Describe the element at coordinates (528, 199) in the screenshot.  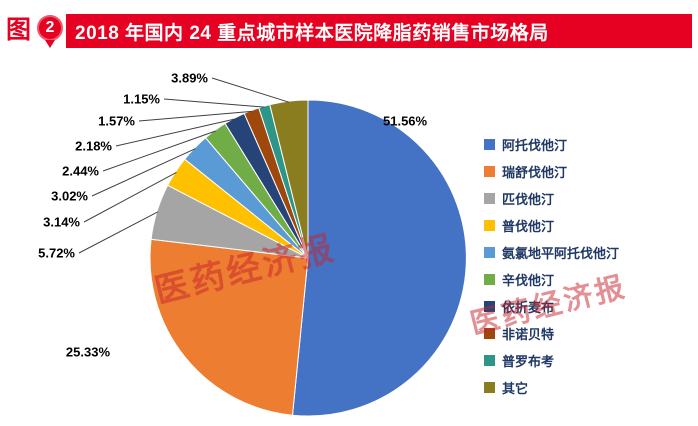
I see `legend-label: 匹伐他汀` at that location.